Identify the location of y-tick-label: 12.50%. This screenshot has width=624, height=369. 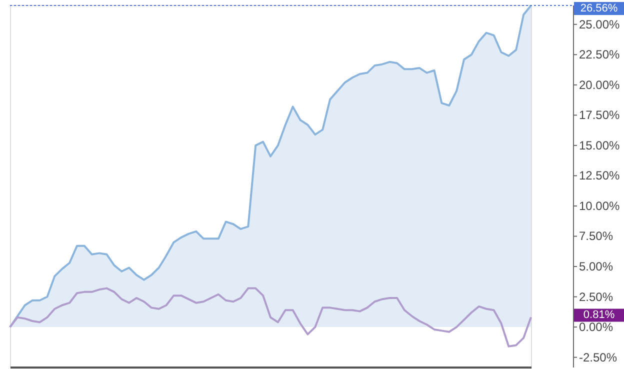
(599, 175).